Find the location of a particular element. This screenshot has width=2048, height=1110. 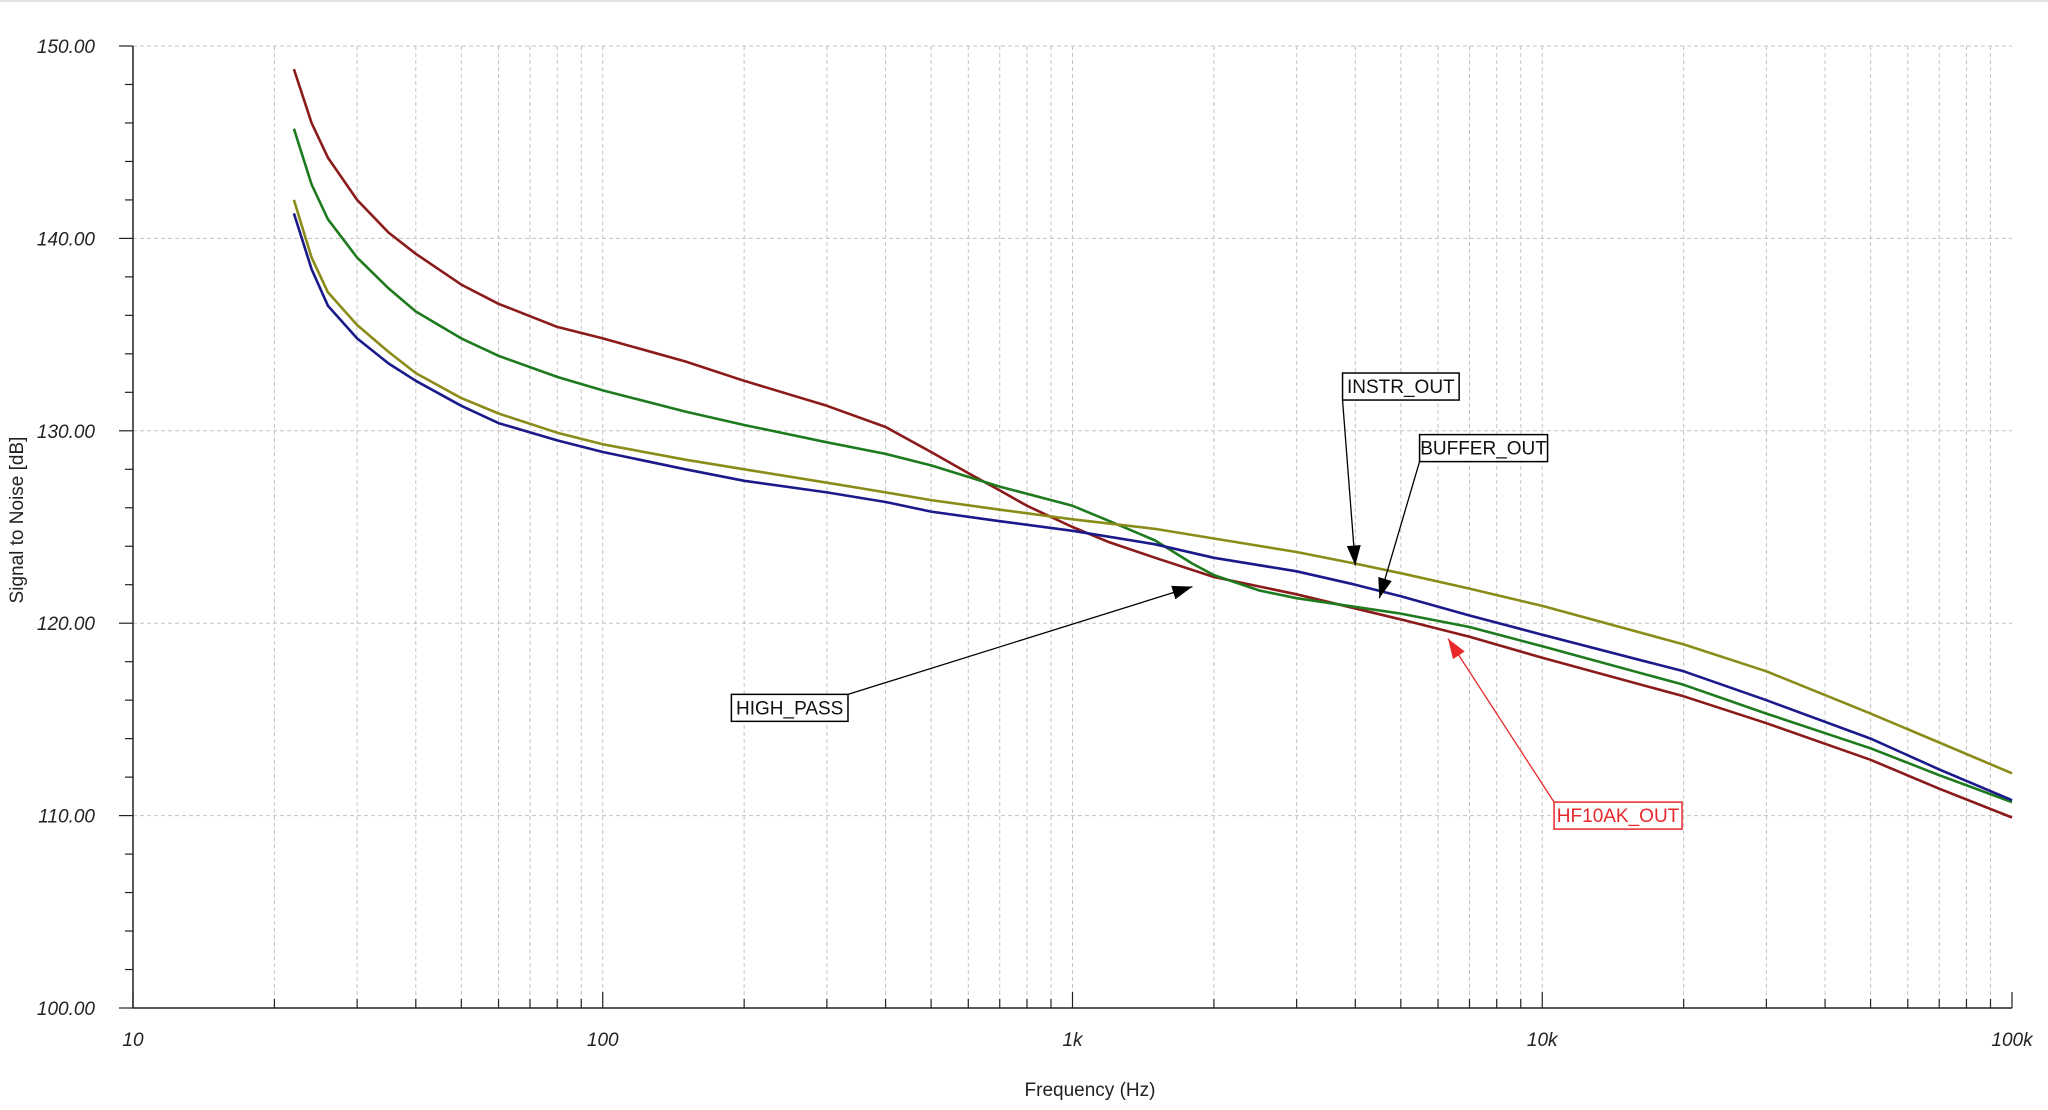

annotation-box-high-pass is located at coordinates (789, 708).